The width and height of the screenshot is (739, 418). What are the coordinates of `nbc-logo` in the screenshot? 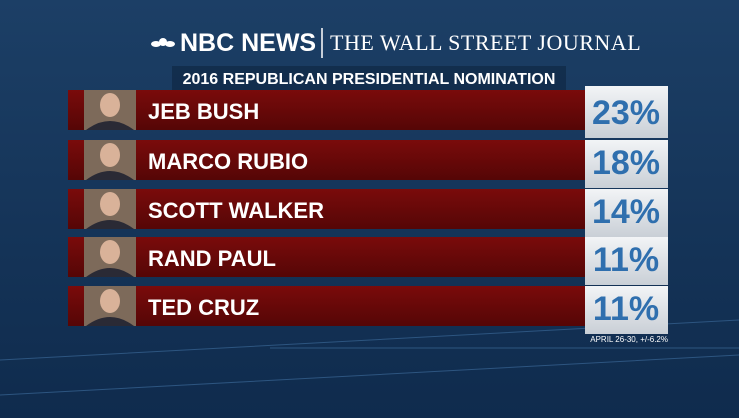 It's located at (163, 42).